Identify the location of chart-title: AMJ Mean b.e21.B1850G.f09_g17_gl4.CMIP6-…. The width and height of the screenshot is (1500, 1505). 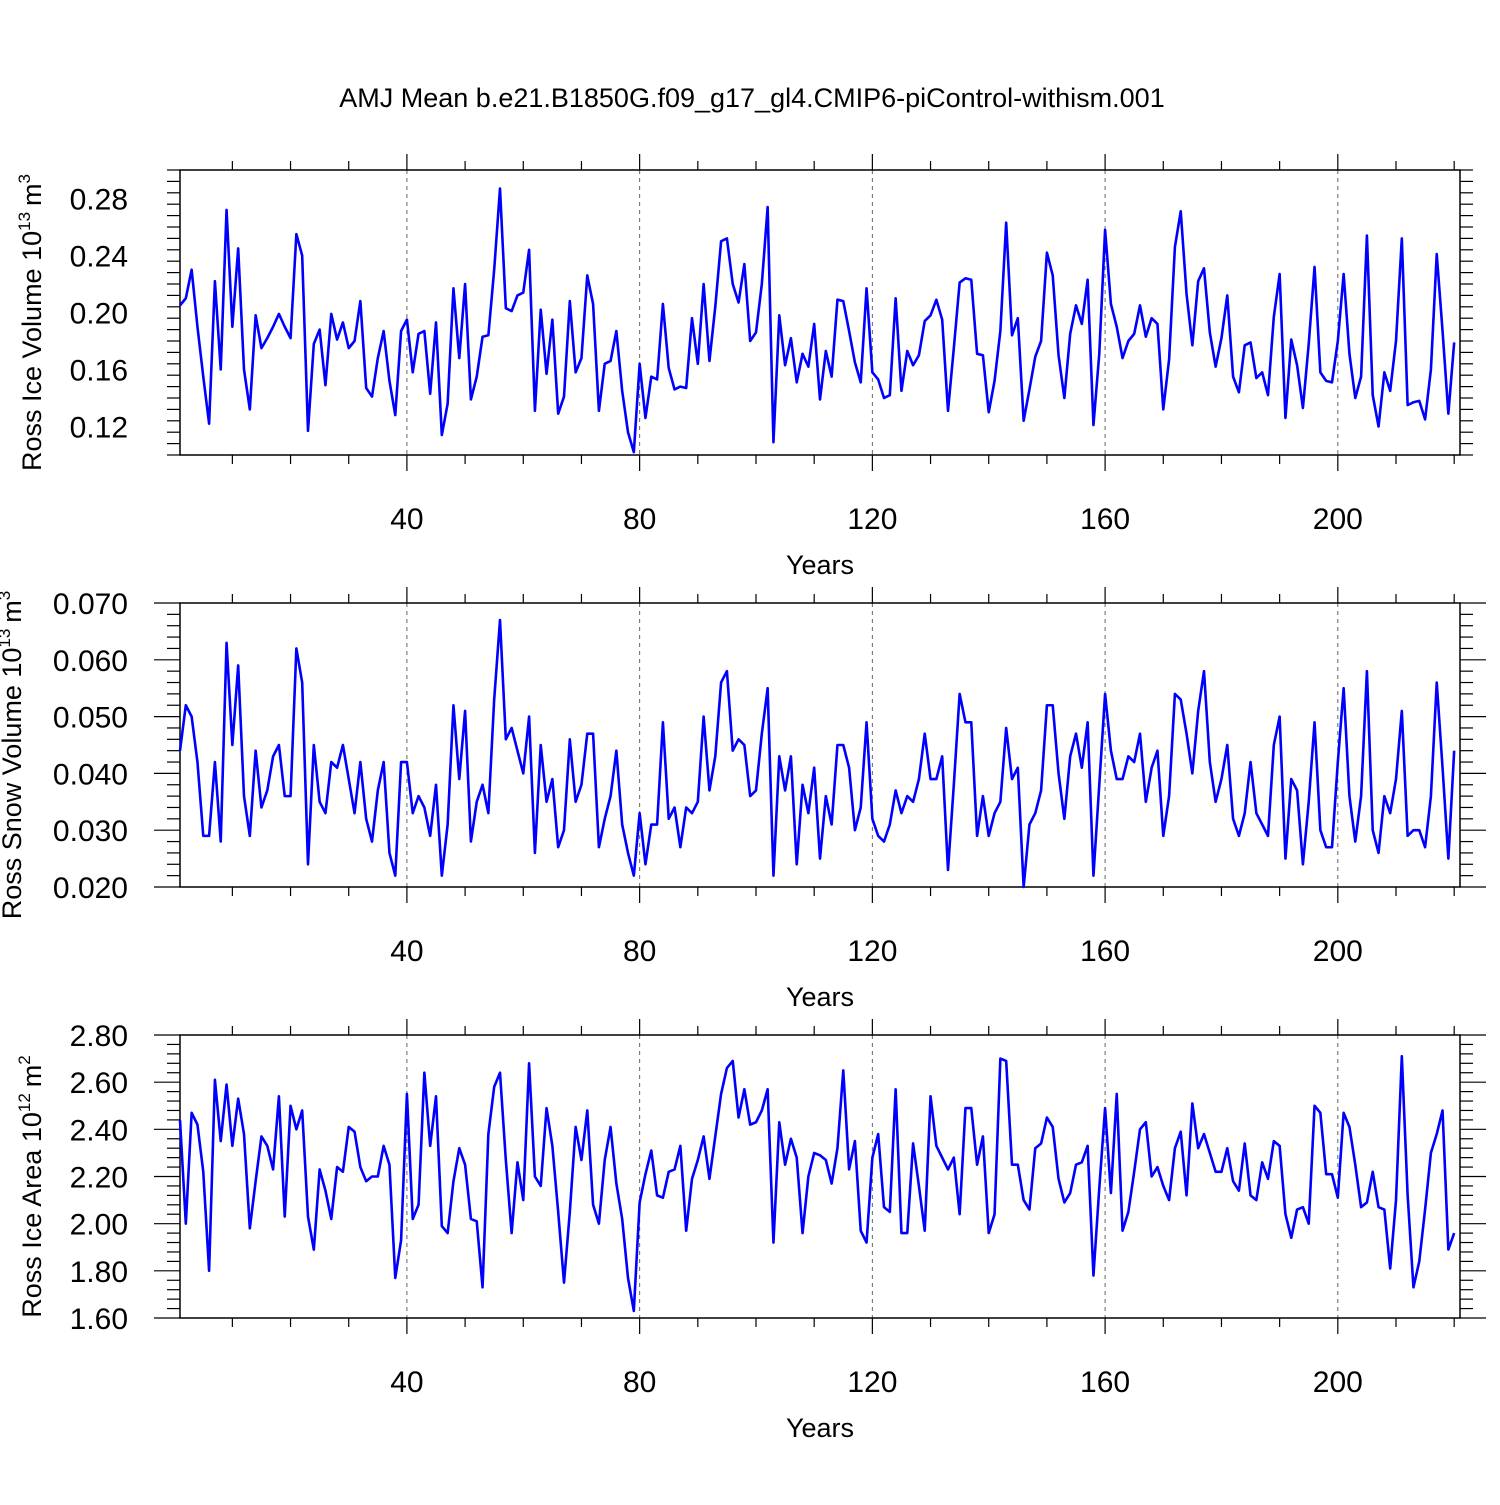
(751, 98).